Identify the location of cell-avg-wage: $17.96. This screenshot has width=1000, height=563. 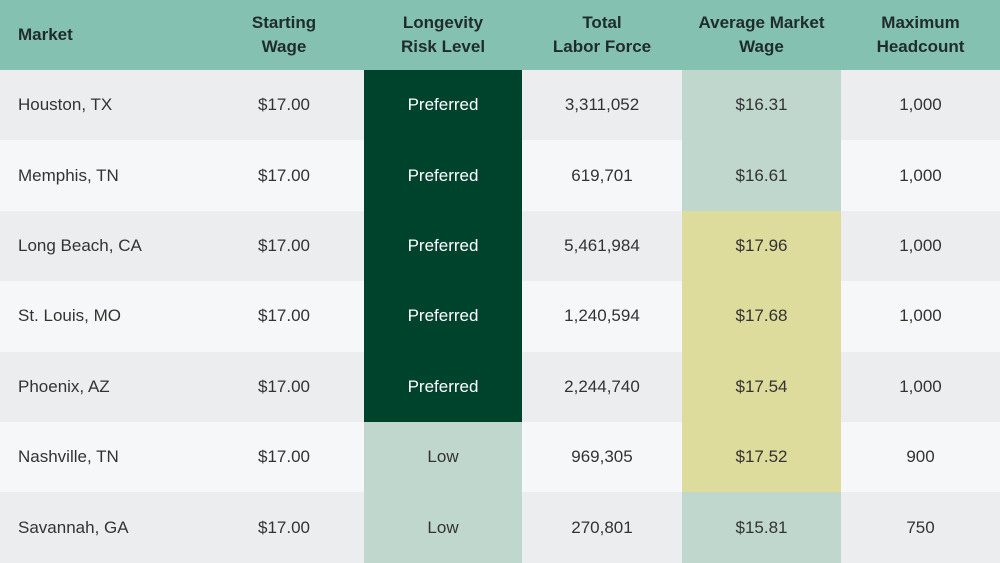
(761, 246).